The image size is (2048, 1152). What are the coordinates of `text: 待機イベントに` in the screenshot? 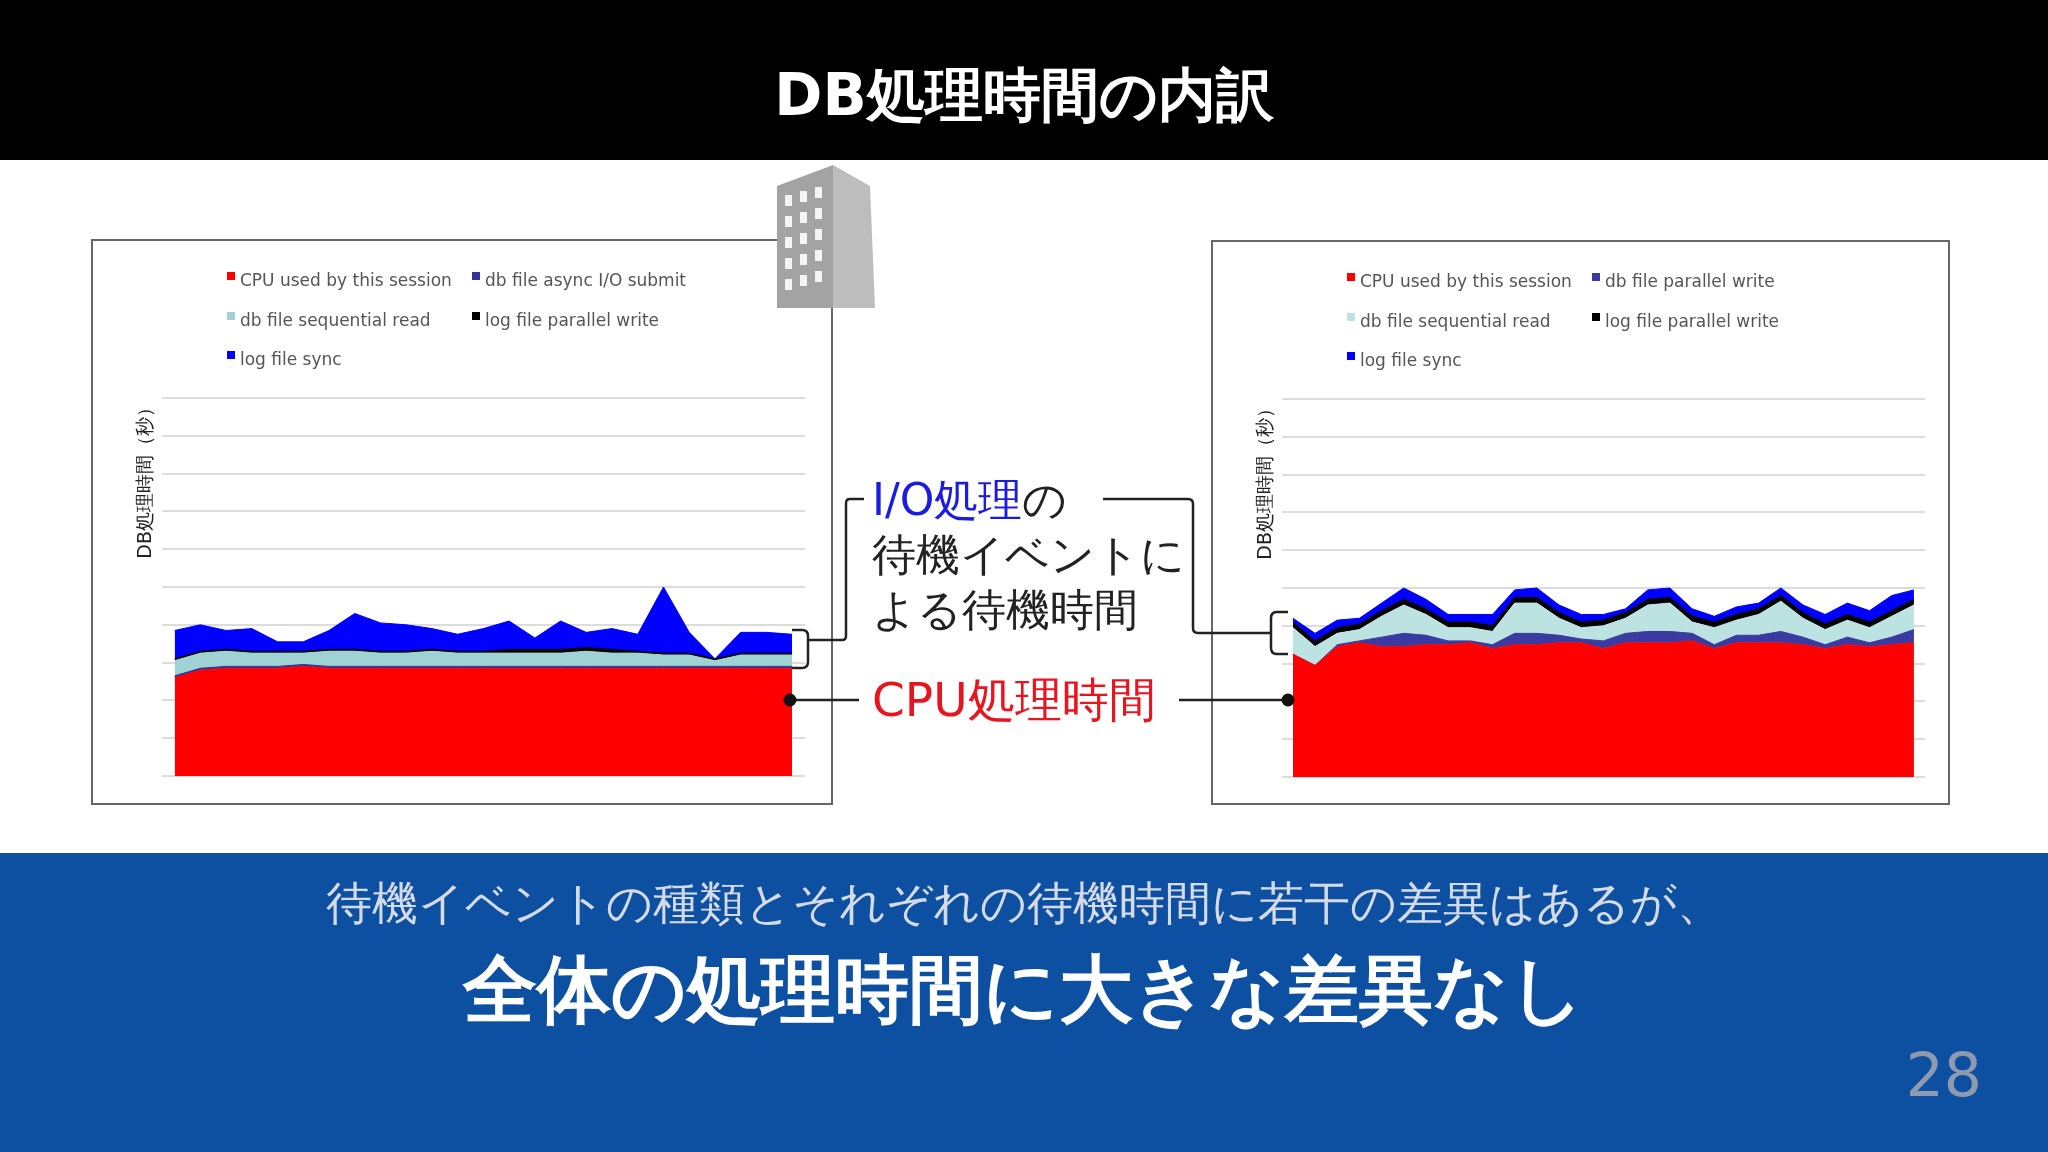 It's located at (1028, 554).